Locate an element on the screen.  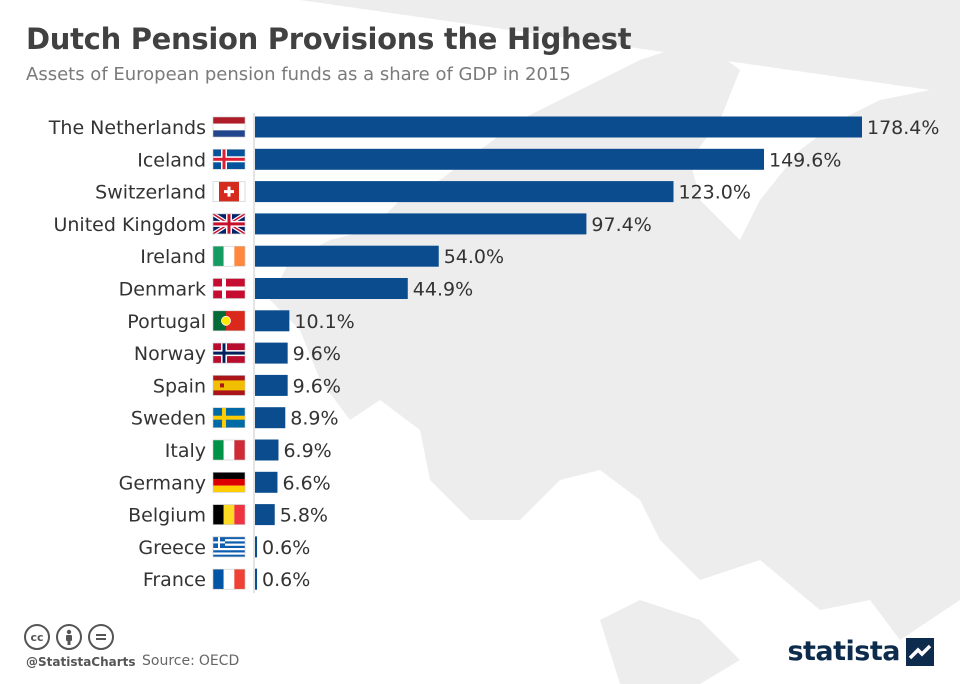
bar-row: Greece 0.6% is located at coordinates (224, 547).